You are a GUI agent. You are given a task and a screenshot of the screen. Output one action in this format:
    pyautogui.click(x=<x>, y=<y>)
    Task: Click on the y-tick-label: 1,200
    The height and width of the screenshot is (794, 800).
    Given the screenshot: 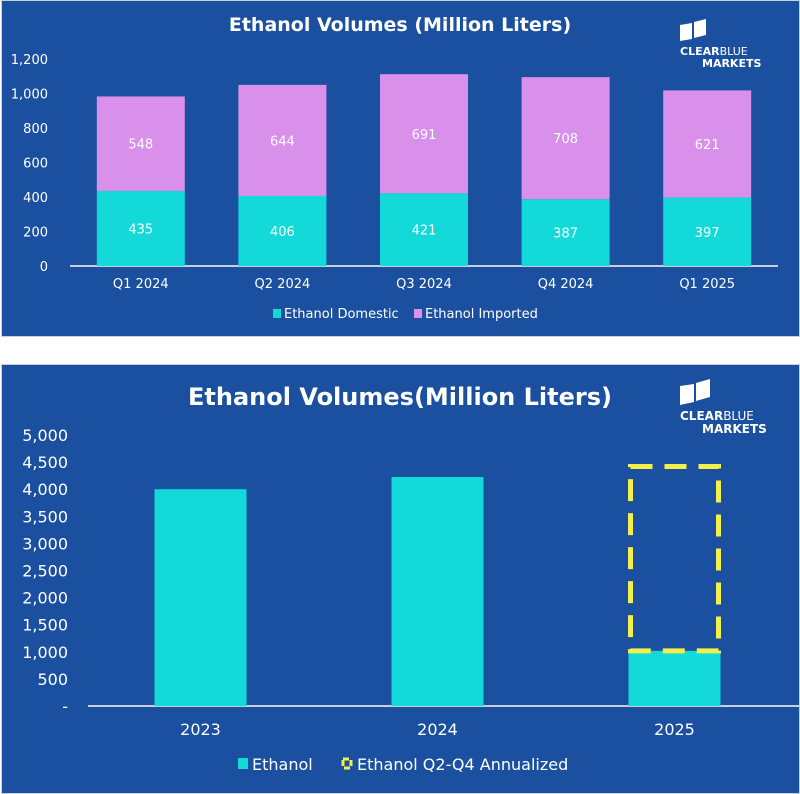 What is the action you would take?
    pyautogui.click(x=29, y=60)
    